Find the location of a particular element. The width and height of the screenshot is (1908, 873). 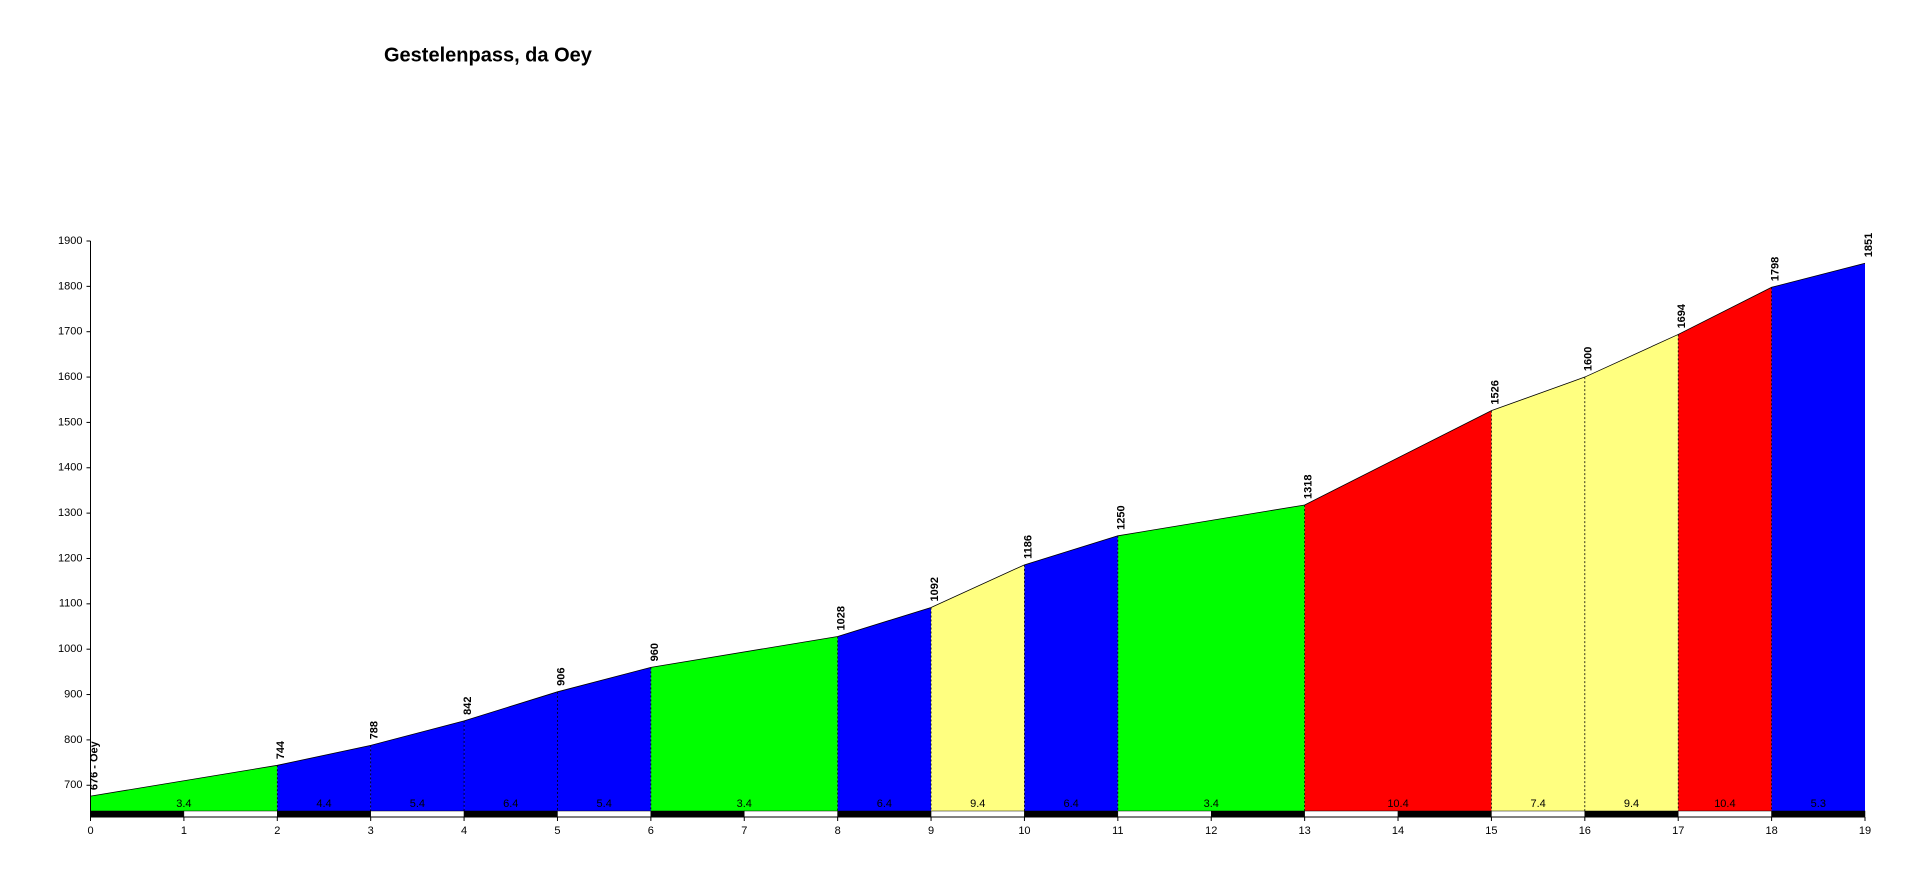

x-tick-label: 1 is located at coordinates (184, 831).